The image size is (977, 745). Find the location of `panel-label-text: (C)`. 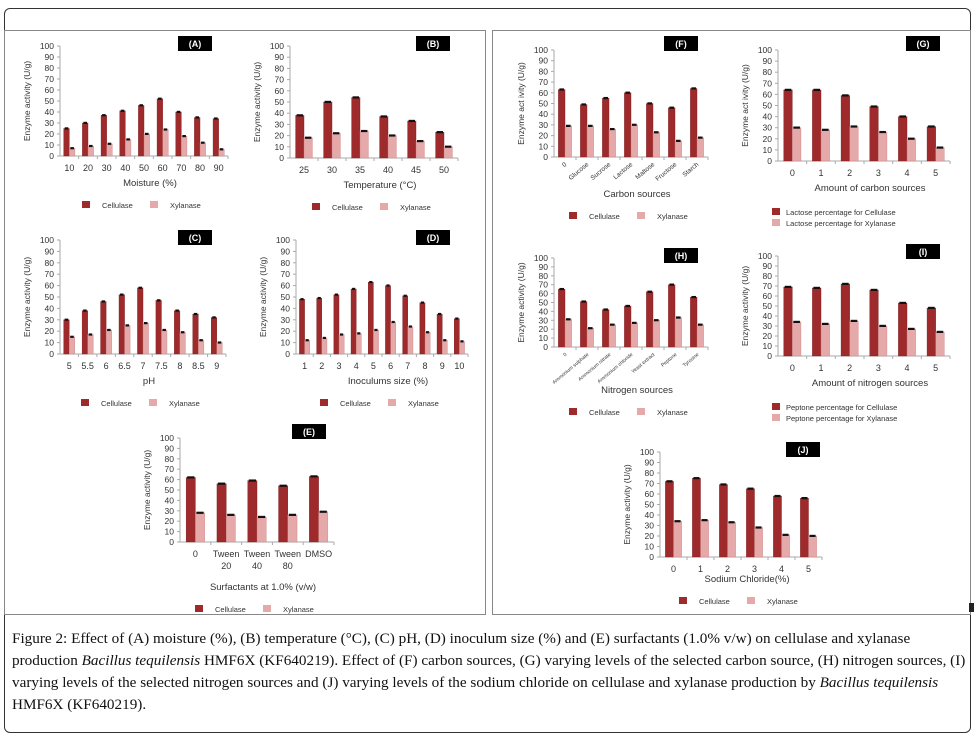

panel-label-text: (C) is located at coordinates (195, 238).